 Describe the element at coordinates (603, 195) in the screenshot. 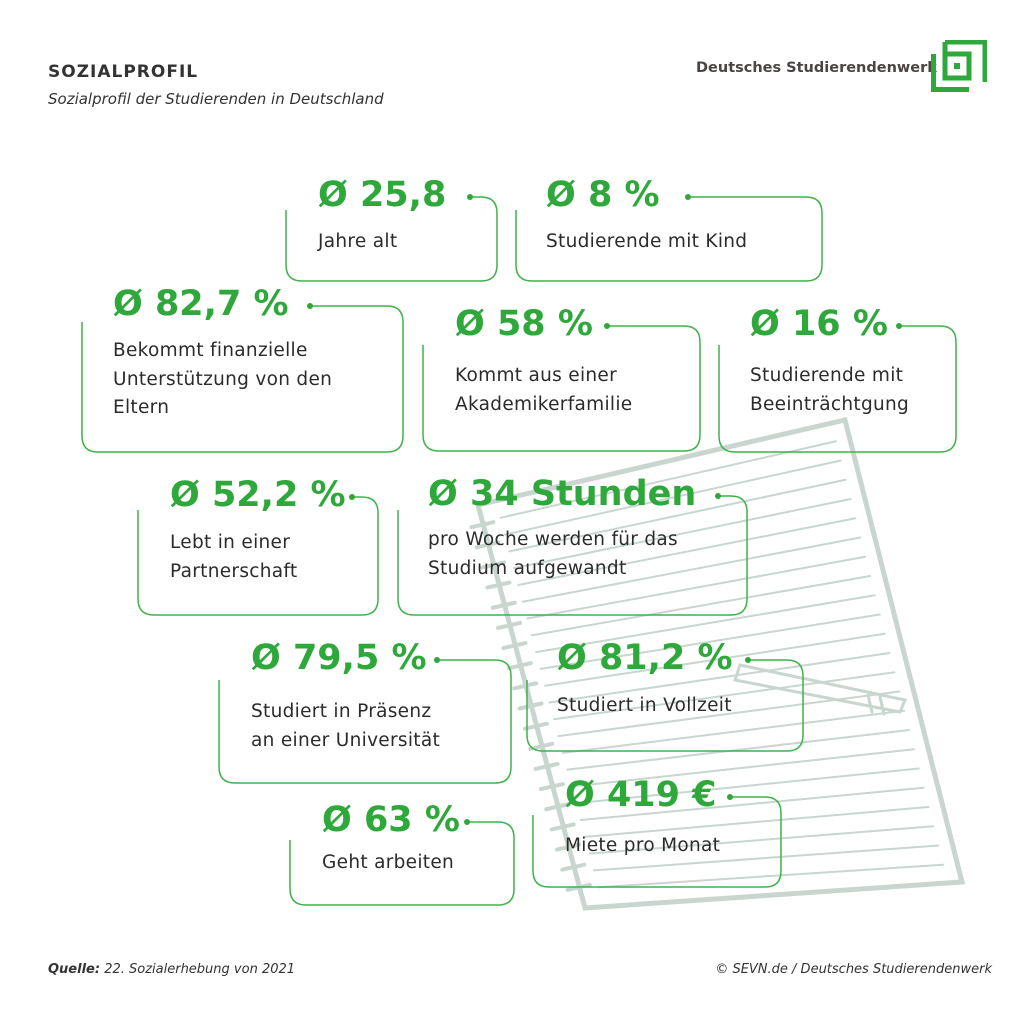

I see `stat-value: Ø 8 %` at that location.